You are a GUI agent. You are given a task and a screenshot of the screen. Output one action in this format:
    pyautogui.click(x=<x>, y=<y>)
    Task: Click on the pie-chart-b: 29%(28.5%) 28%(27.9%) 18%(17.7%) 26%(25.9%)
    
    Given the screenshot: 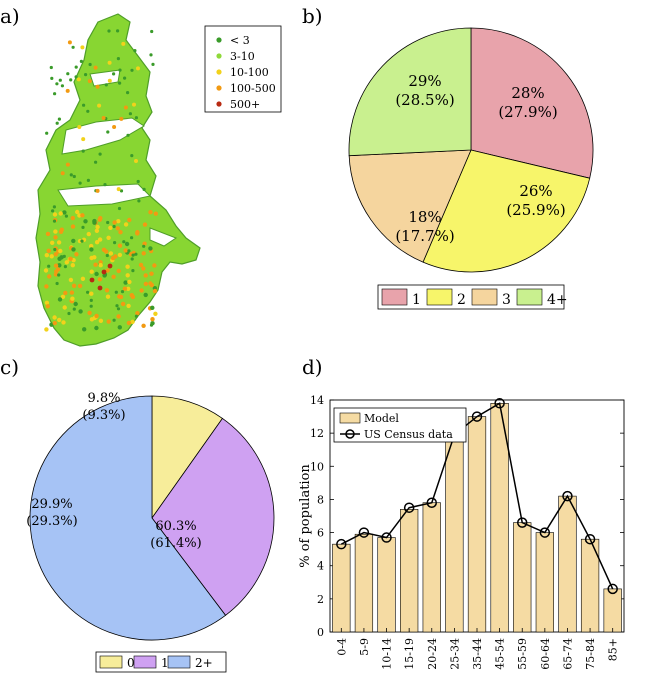 What is the action you would take?
    pyautogui.click(x=471, y=150)
    